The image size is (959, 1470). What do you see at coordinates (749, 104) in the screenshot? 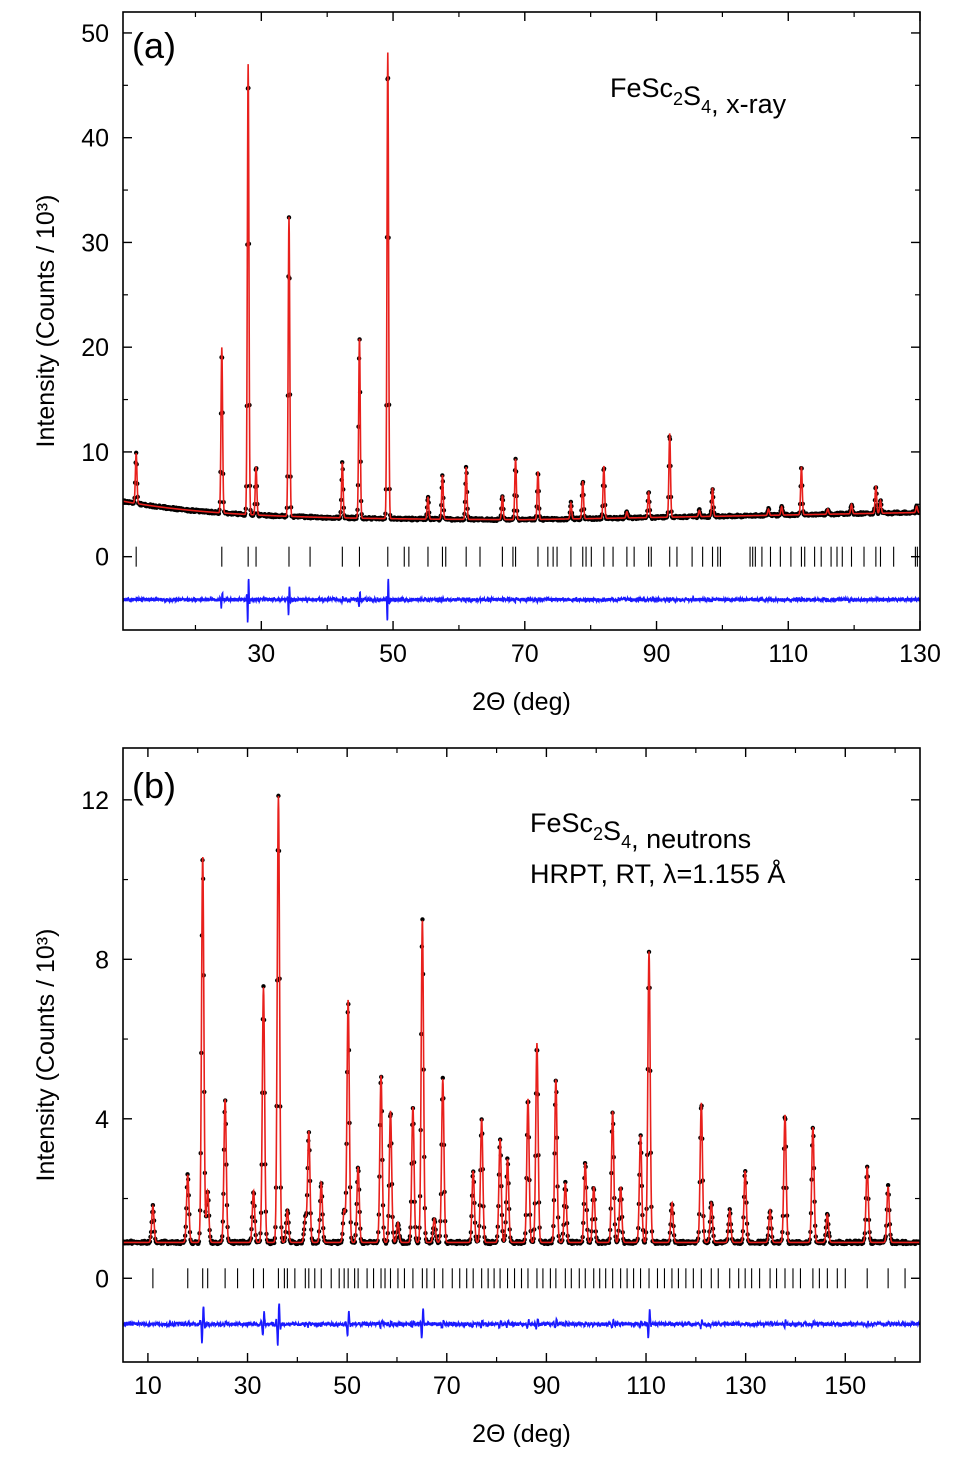
I see `annotation-text: , x-ray` at bounding box center [749, 104].